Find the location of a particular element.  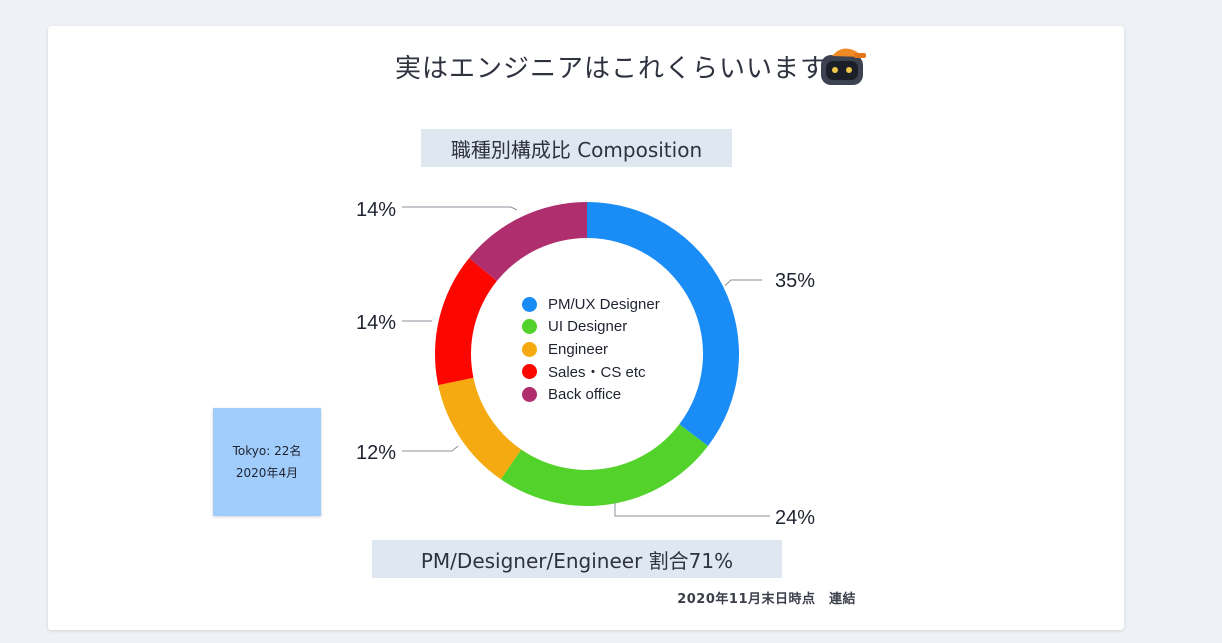

legend-item: UI Designer is located at coordinates (591, 327).